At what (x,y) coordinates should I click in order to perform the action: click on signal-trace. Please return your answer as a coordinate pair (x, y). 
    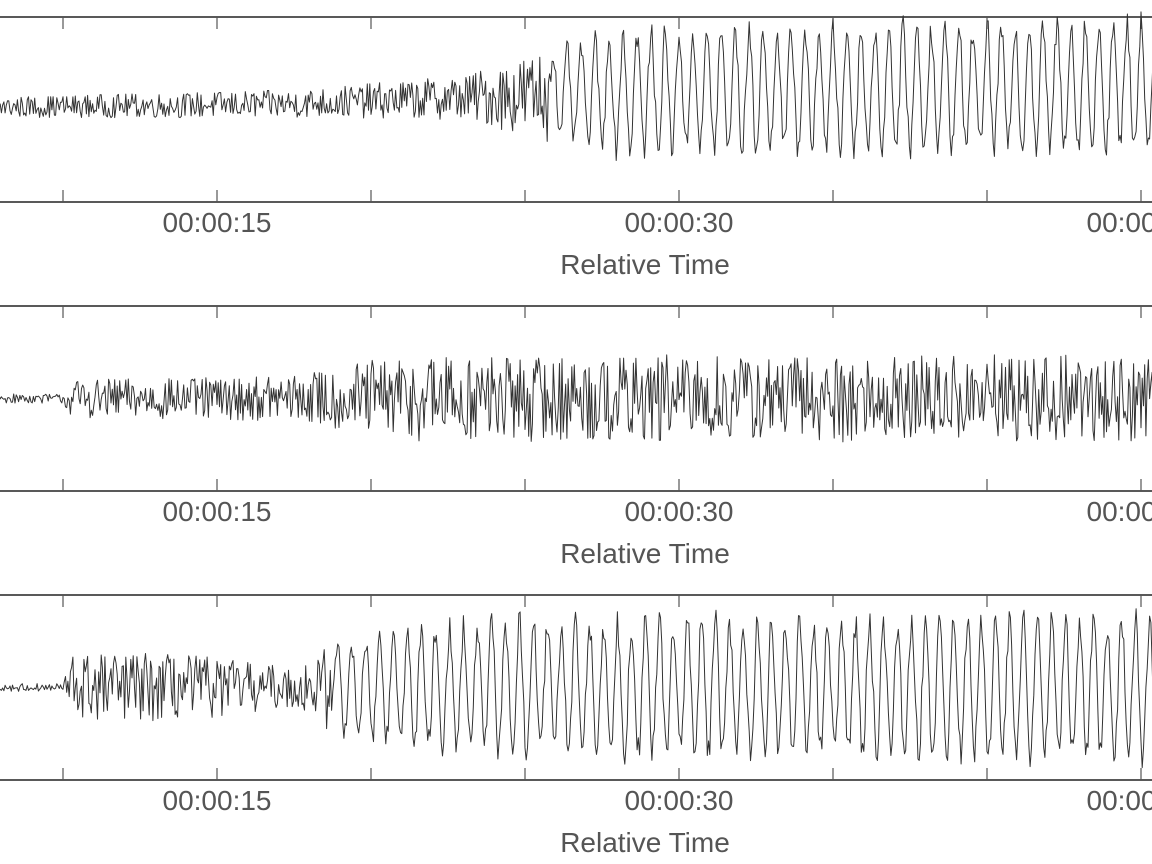
    Looking at the image, I should click on (576, 398).